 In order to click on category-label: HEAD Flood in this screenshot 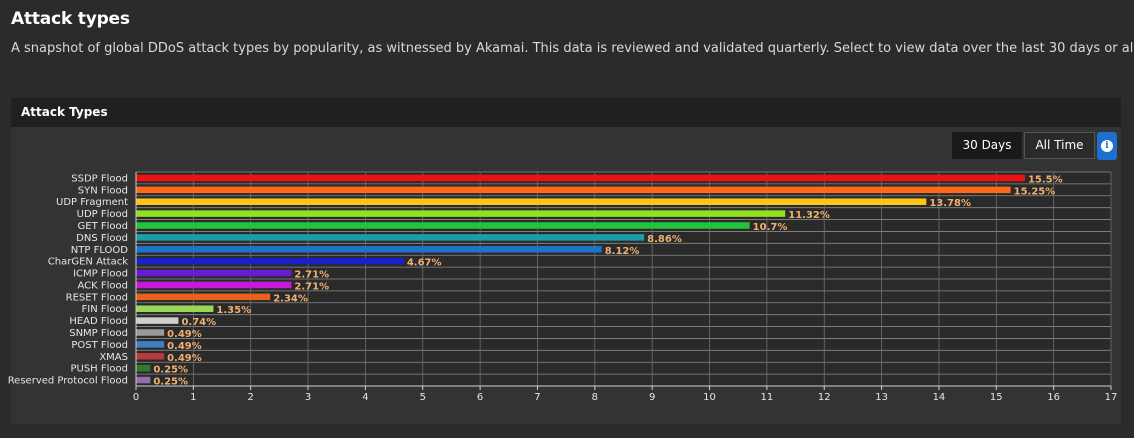, I will do `click(98, 321)`.